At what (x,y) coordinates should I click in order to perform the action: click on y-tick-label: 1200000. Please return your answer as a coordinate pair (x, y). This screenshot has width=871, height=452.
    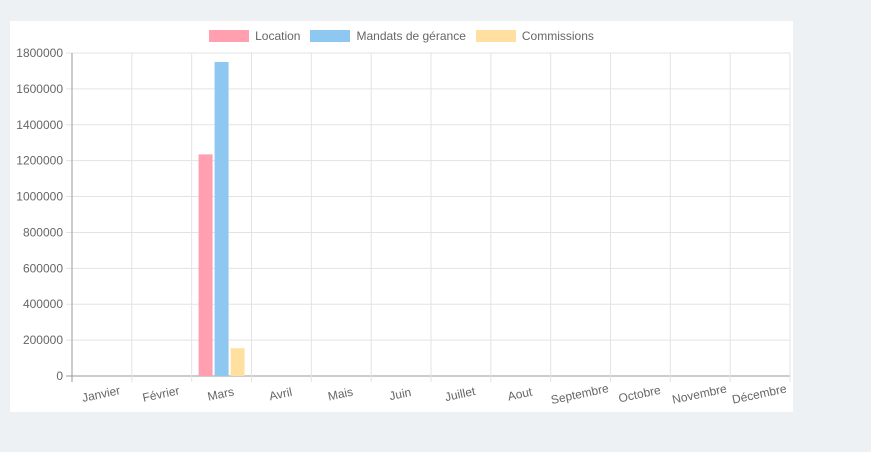
    Looking at the image, I should click on (39, 161).